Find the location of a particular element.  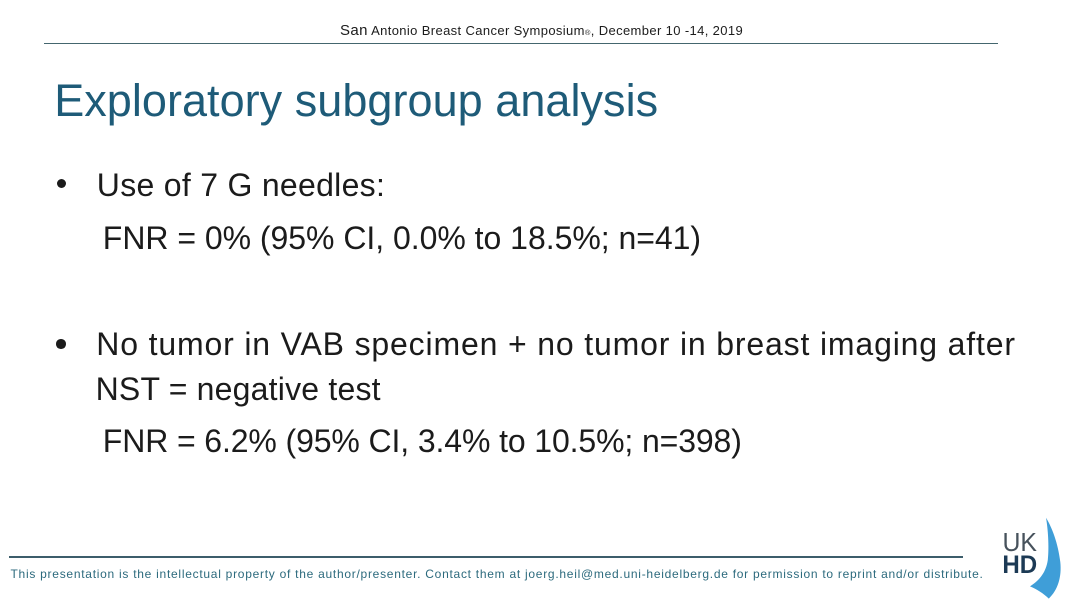

svg-text: UK is located at coordinates (1020, 542).